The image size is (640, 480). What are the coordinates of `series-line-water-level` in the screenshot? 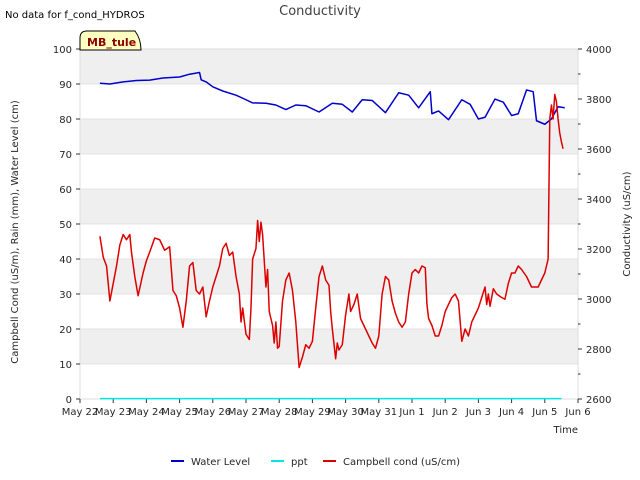 It's located at (332, 98).